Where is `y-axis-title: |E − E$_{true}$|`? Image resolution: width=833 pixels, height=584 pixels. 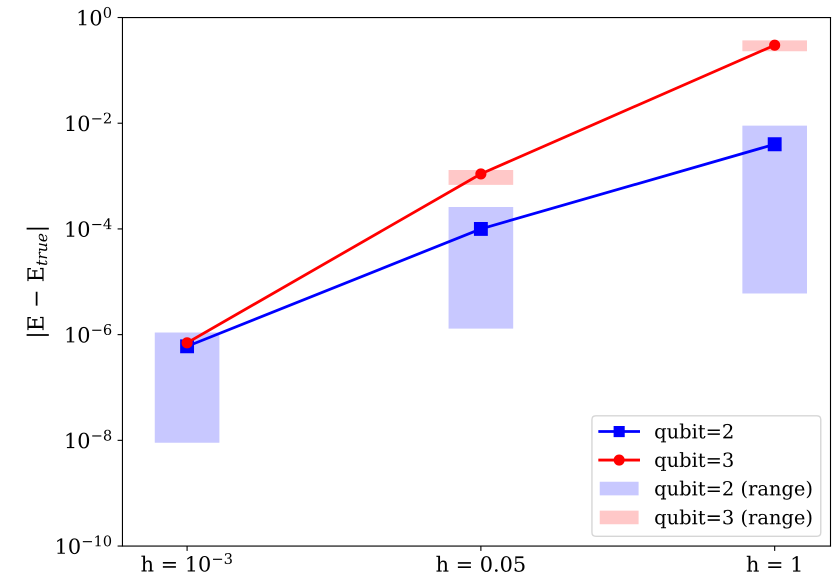
y-axis-title: |E − E$_{true}$| is located at coordinates (37, 282).